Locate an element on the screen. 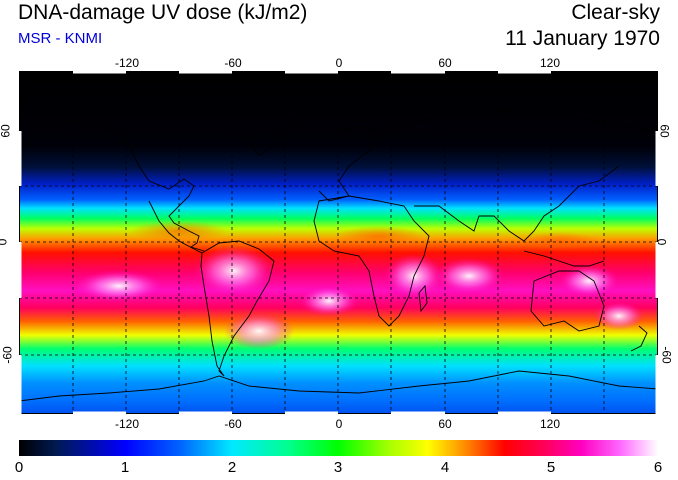 Image resolution: width=678 pixels, height=480 pixels. greenland-coast is located at coordinates (269, 131).